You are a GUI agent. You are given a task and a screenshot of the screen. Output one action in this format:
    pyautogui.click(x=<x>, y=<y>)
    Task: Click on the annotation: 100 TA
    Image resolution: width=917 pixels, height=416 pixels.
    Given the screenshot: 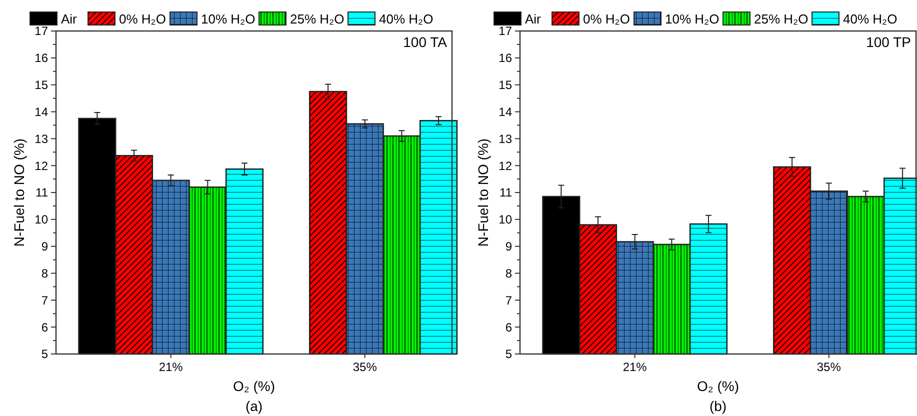 What is the action you would take?
    pyautogui.click(x=425, y=42)
    